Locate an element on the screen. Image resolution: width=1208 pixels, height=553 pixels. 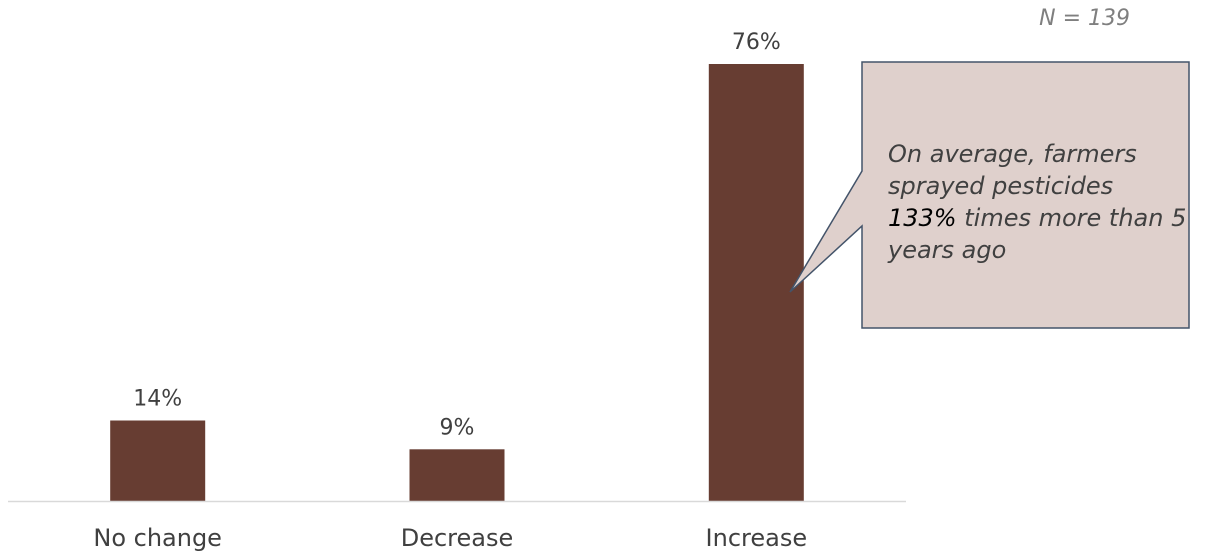
x-tick-label-decrease: Decrease is located at coordinates (457, 538).